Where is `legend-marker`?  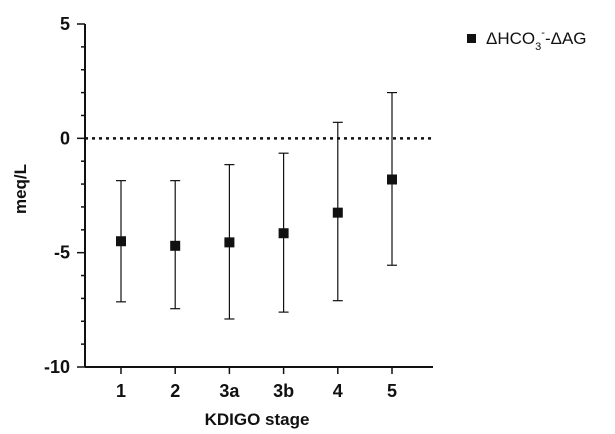 legend-marker is located at coordinates (471, 38).